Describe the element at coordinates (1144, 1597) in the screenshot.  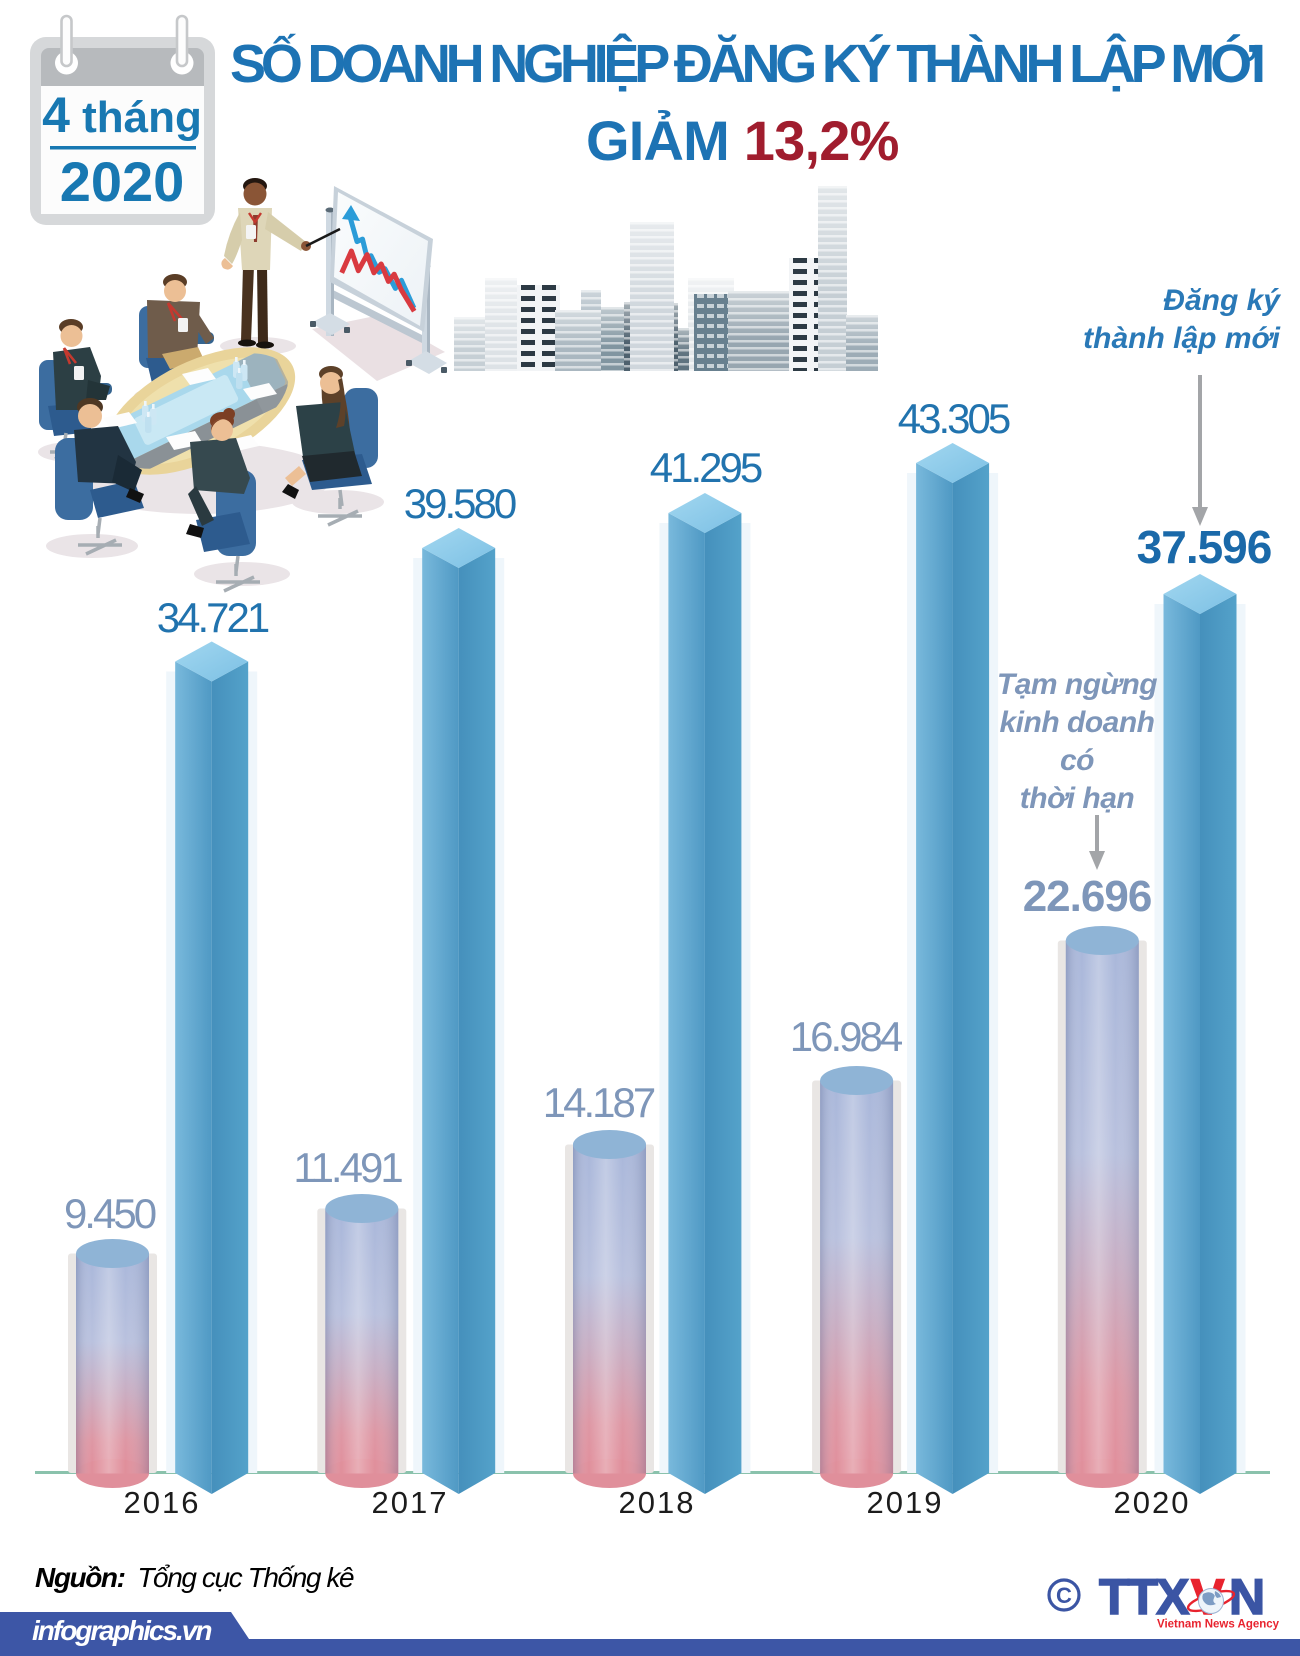
I see `svg-text: TTX` at that location.